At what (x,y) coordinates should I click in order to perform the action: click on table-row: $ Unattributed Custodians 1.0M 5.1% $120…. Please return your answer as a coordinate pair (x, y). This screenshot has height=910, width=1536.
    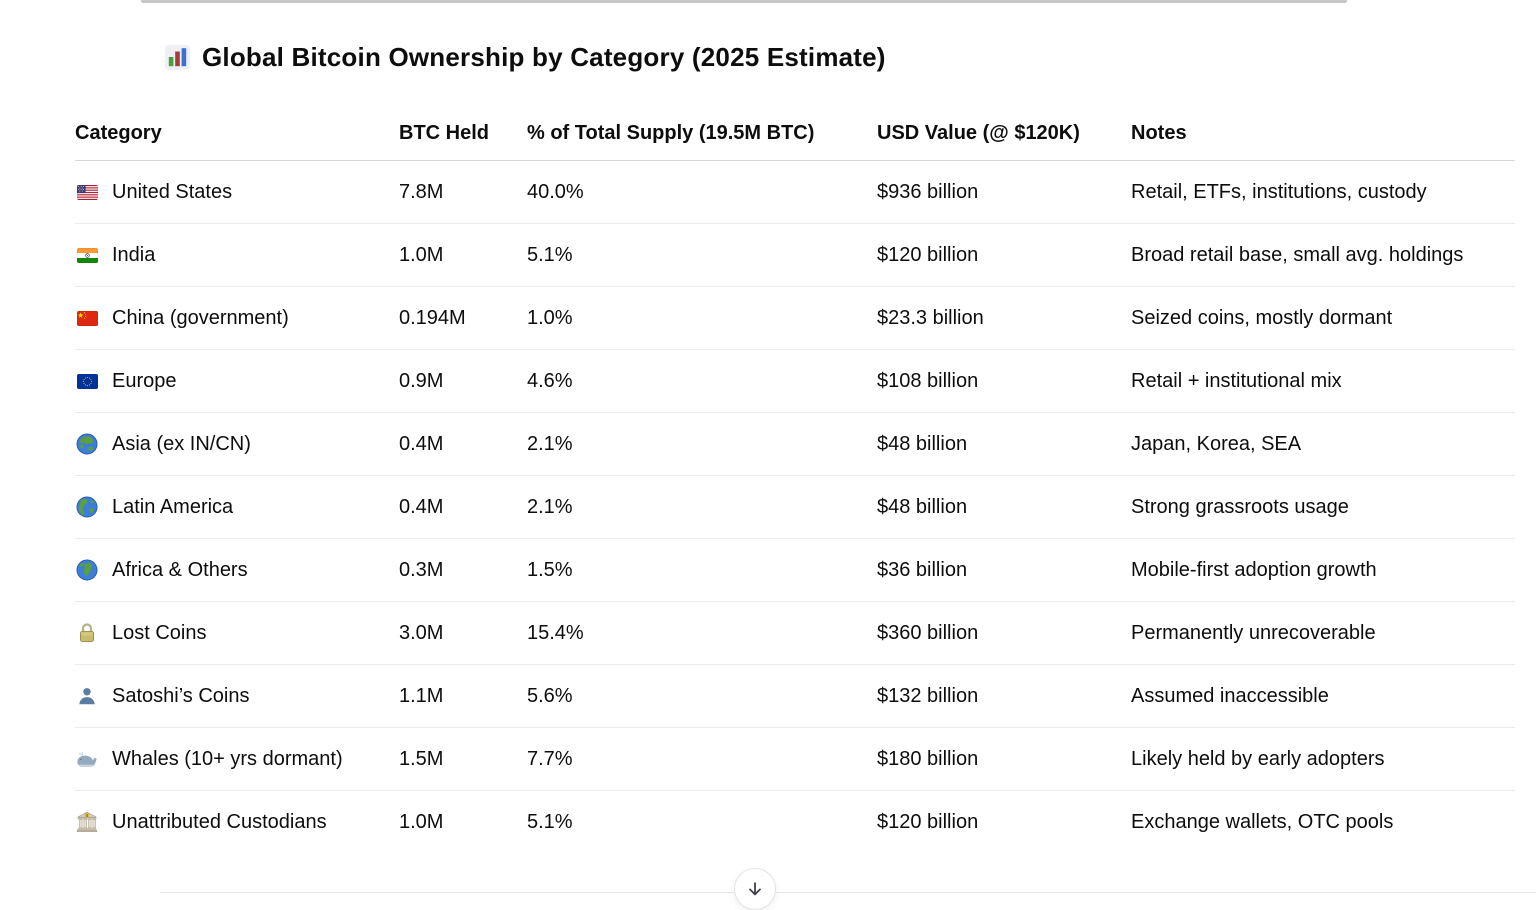
    Looking at the image, I should click on (795, 822).